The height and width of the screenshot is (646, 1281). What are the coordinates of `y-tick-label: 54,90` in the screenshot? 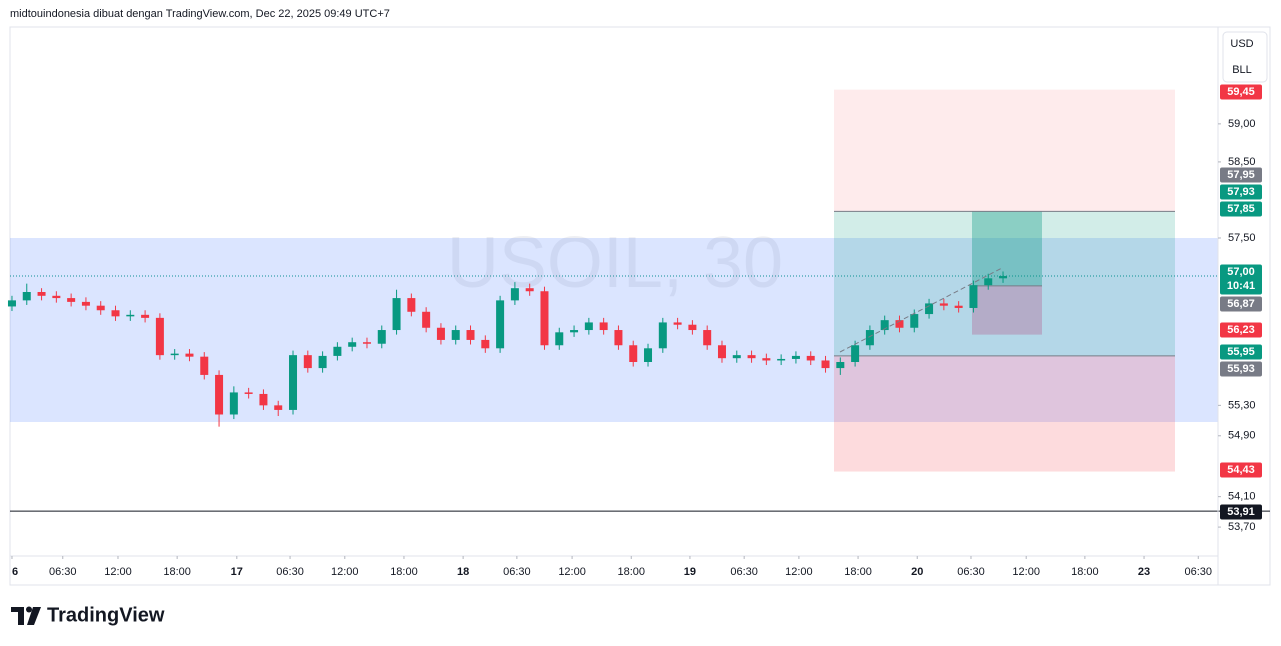 It's located at (1242, 436).